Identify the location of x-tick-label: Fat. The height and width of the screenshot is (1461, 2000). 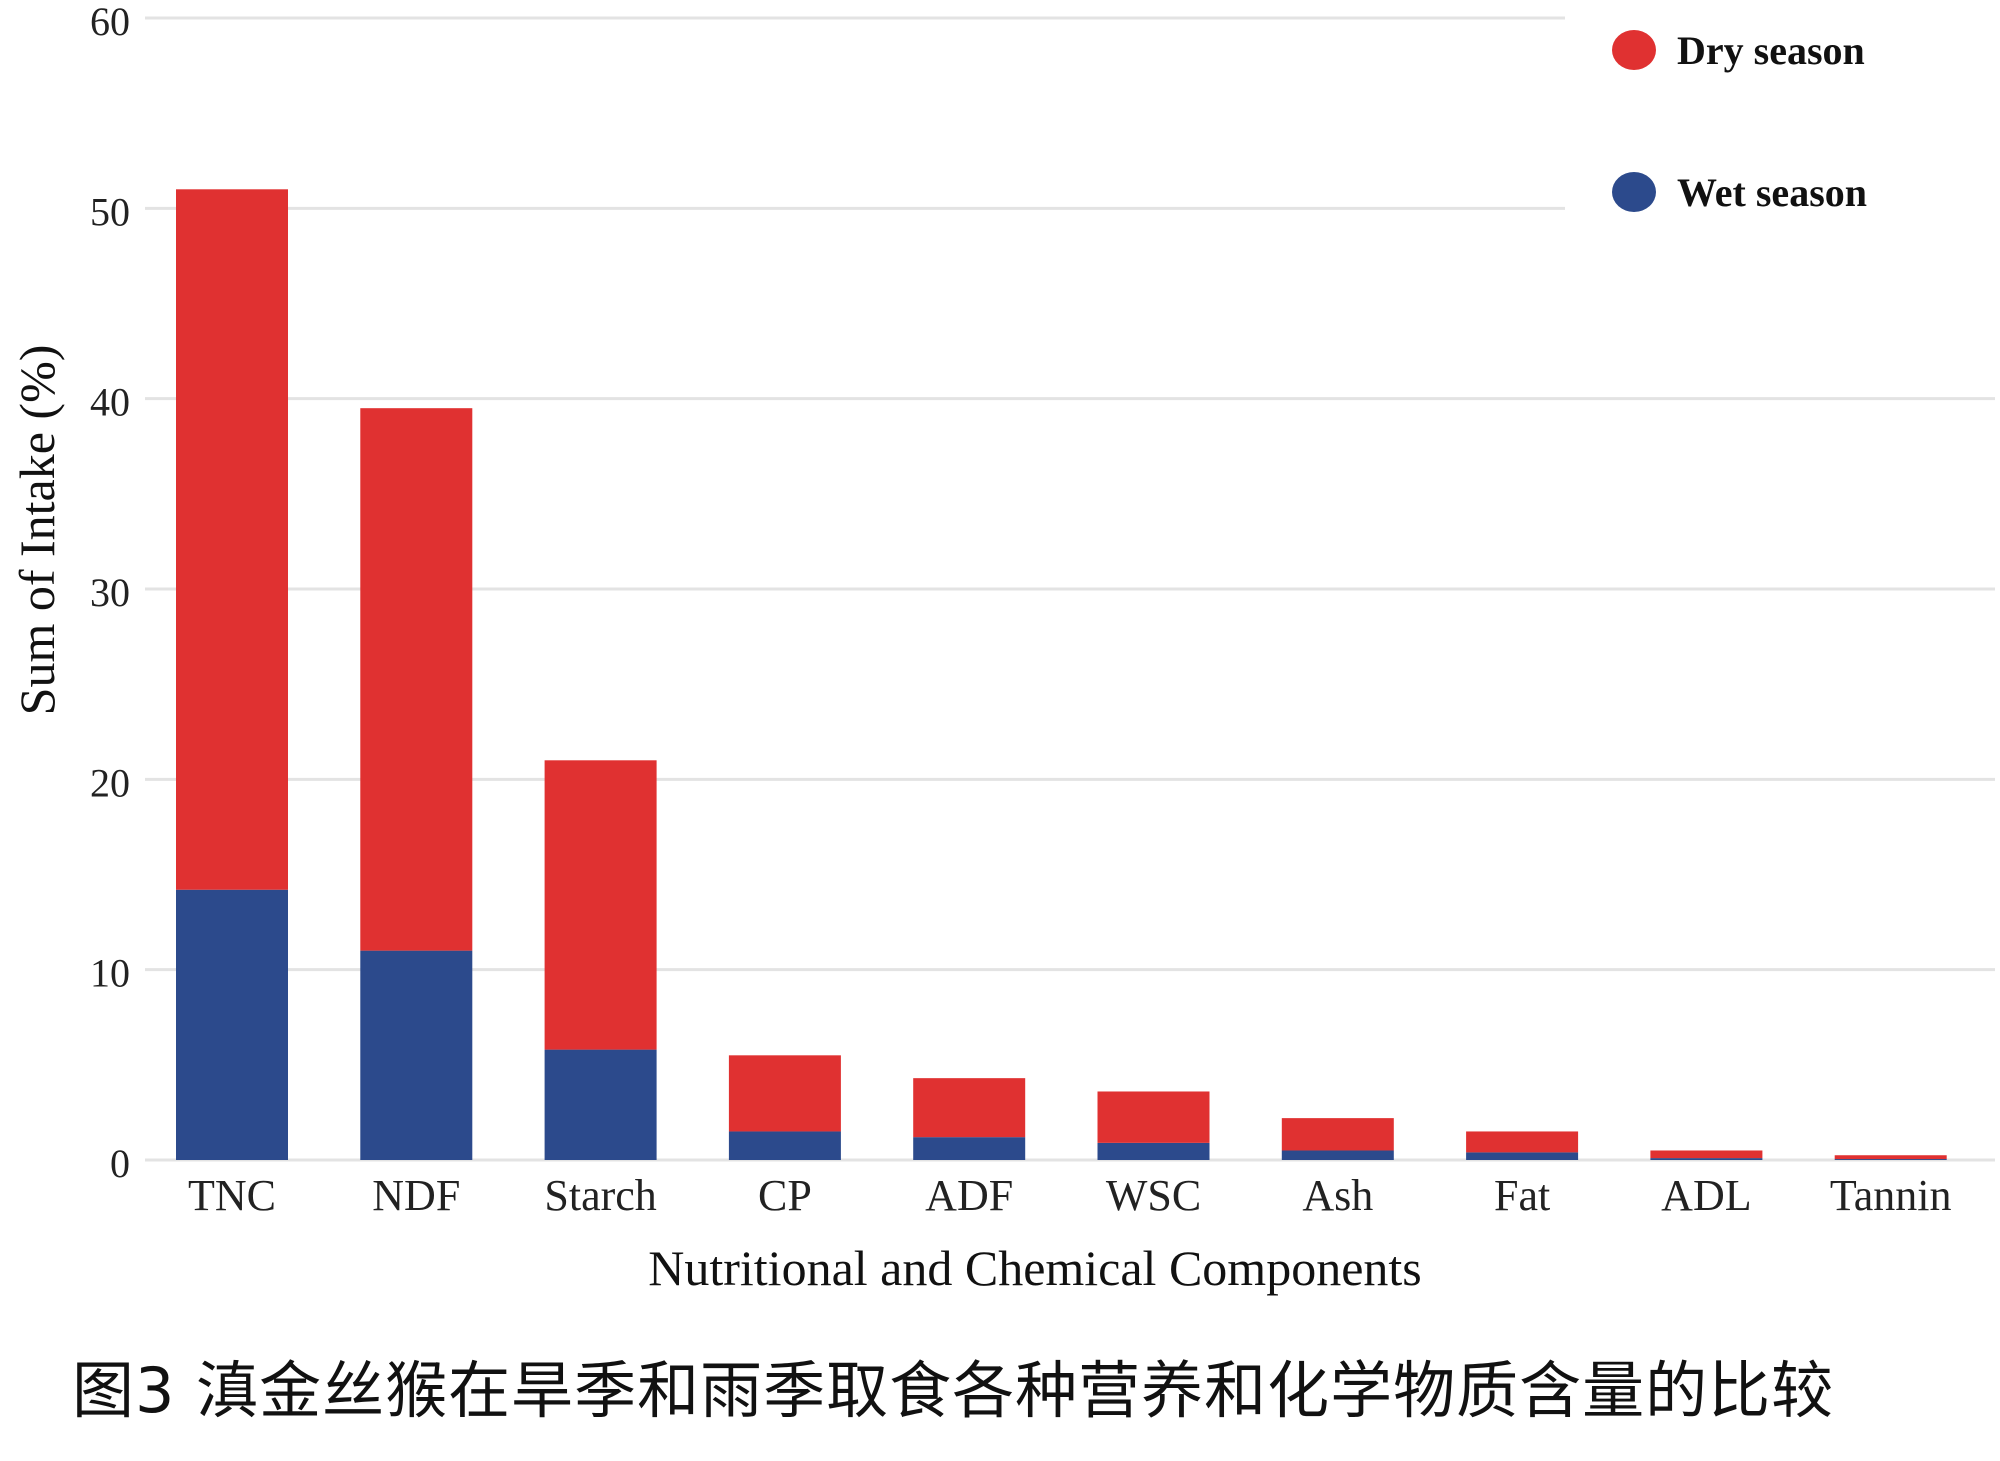
(1522, 1195).